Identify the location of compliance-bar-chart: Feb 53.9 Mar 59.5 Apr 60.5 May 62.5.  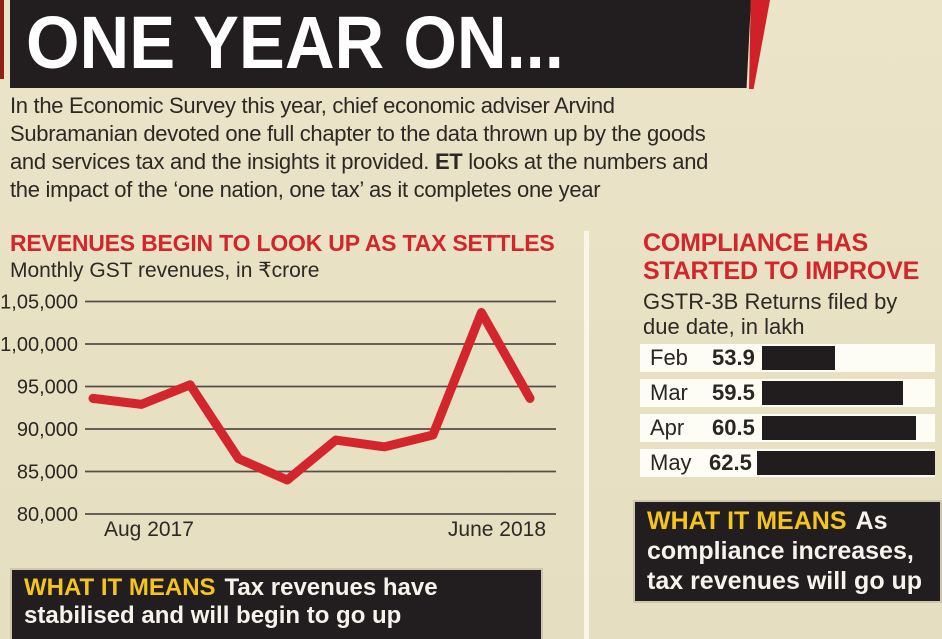
(787, 414).